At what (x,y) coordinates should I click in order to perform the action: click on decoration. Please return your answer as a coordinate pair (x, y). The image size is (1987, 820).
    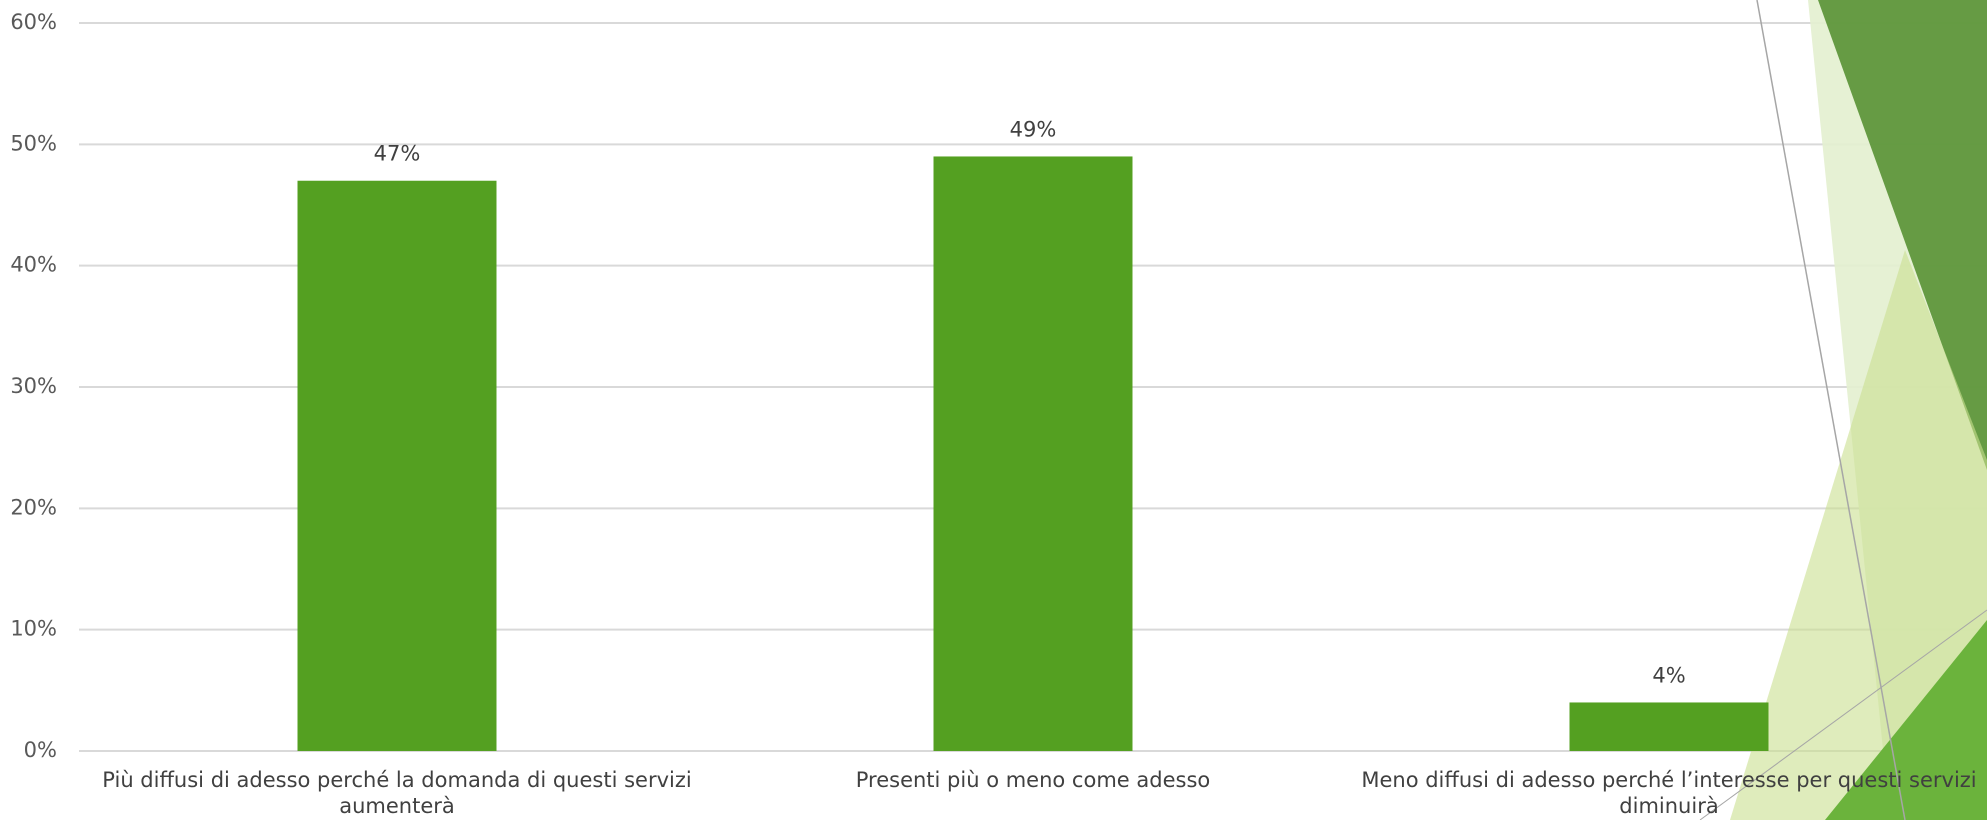
    Looking at the image, I should click on (1843, 410).